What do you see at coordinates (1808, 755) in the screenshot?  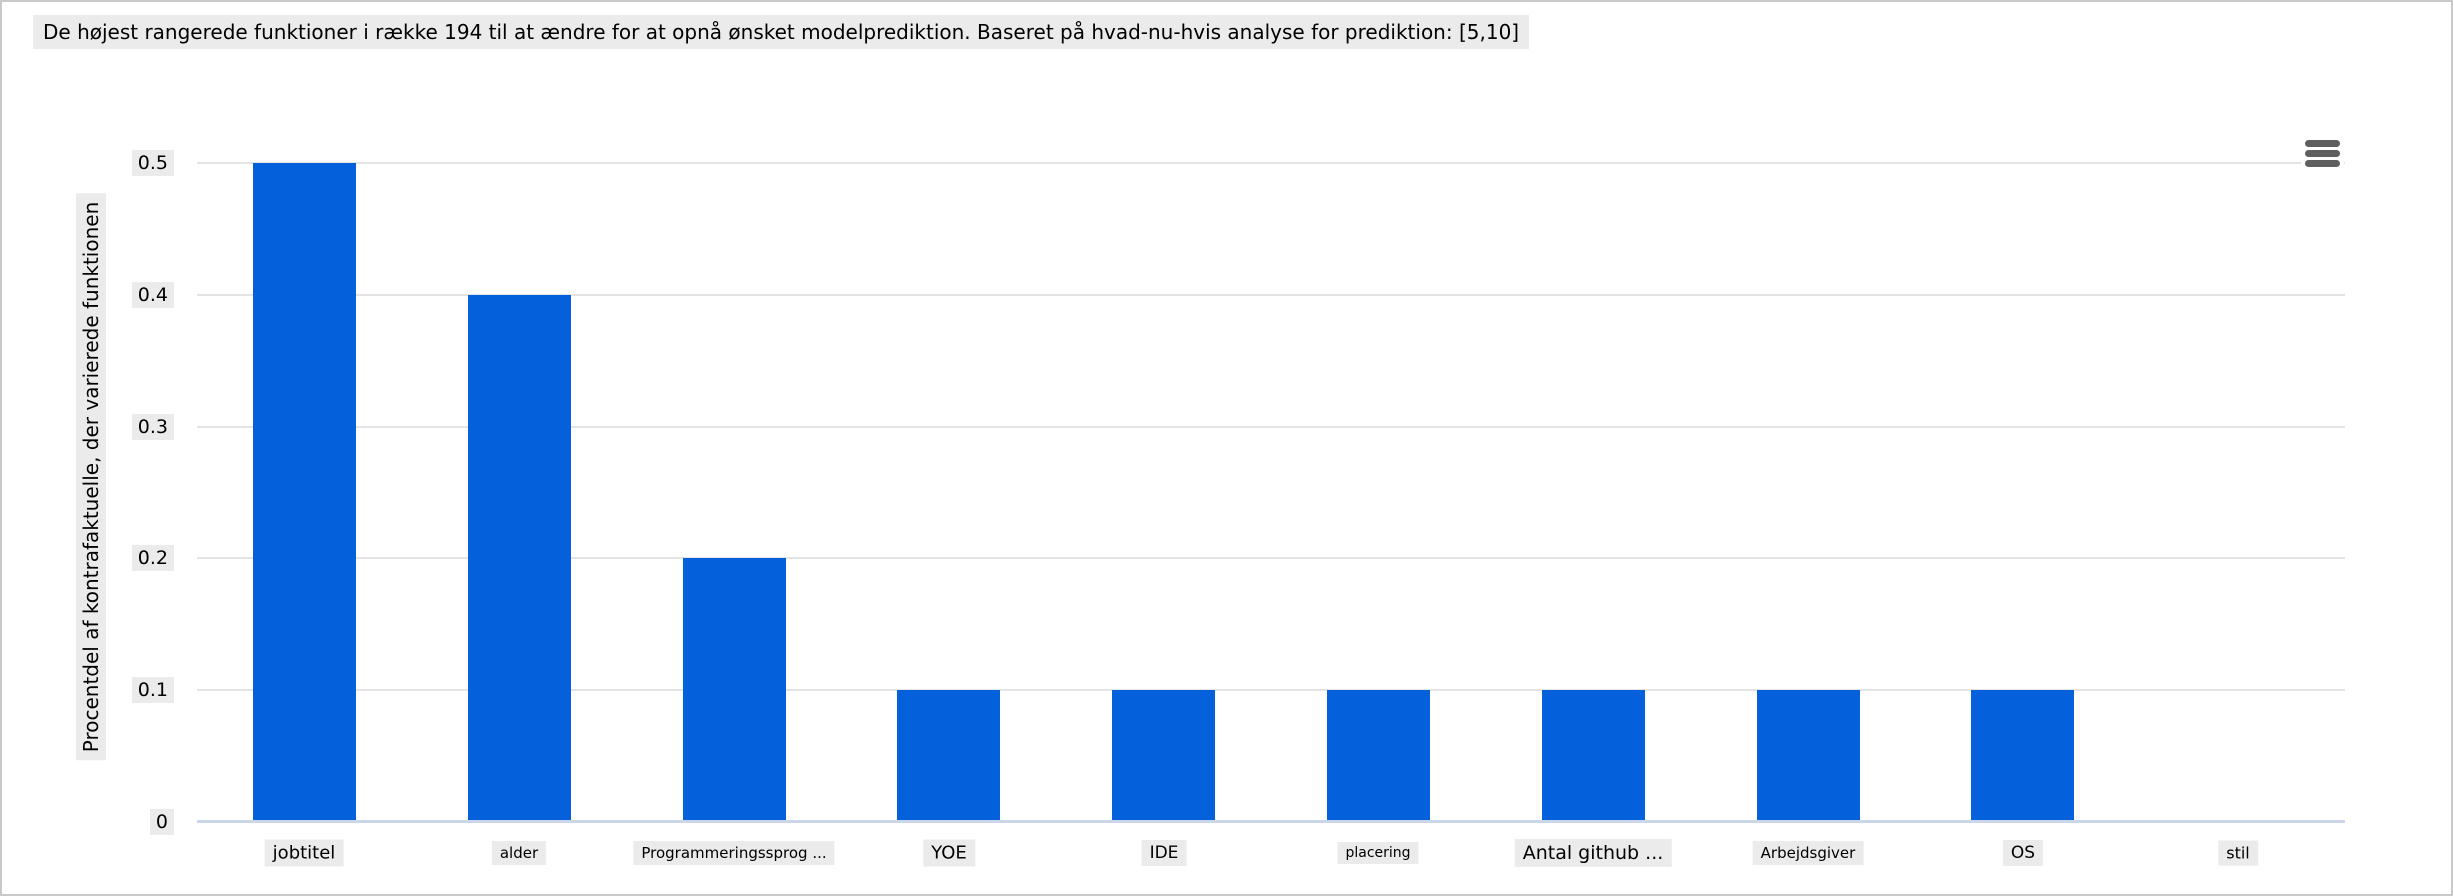 I see `bar-arbejdsgiver` at bounding box center [1808, 755].